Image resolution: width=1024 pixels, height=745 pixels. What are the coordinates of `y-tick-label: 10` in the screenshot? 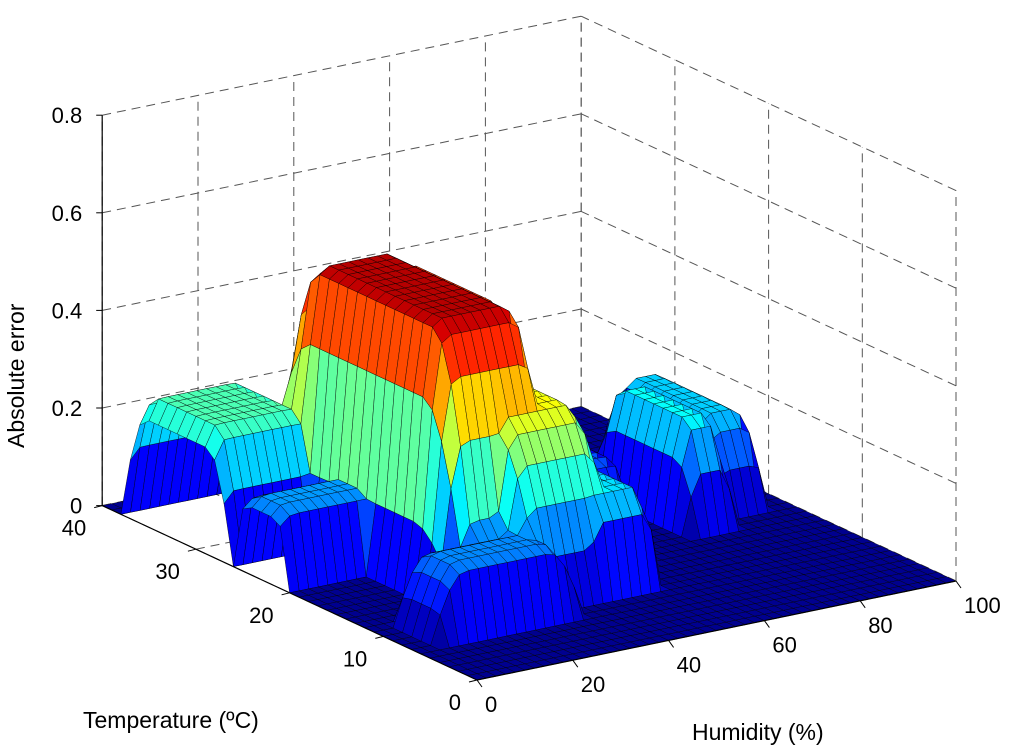 It's located at (355, 658).